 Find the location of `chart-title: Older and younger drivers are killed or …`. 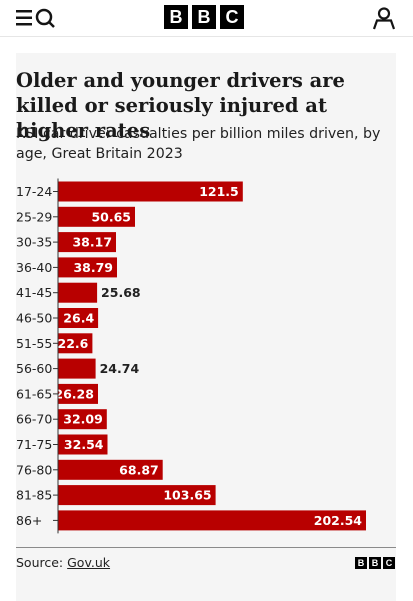

chart-title: Older and younger drivers are killed or … is located at coordinates (180, 105).